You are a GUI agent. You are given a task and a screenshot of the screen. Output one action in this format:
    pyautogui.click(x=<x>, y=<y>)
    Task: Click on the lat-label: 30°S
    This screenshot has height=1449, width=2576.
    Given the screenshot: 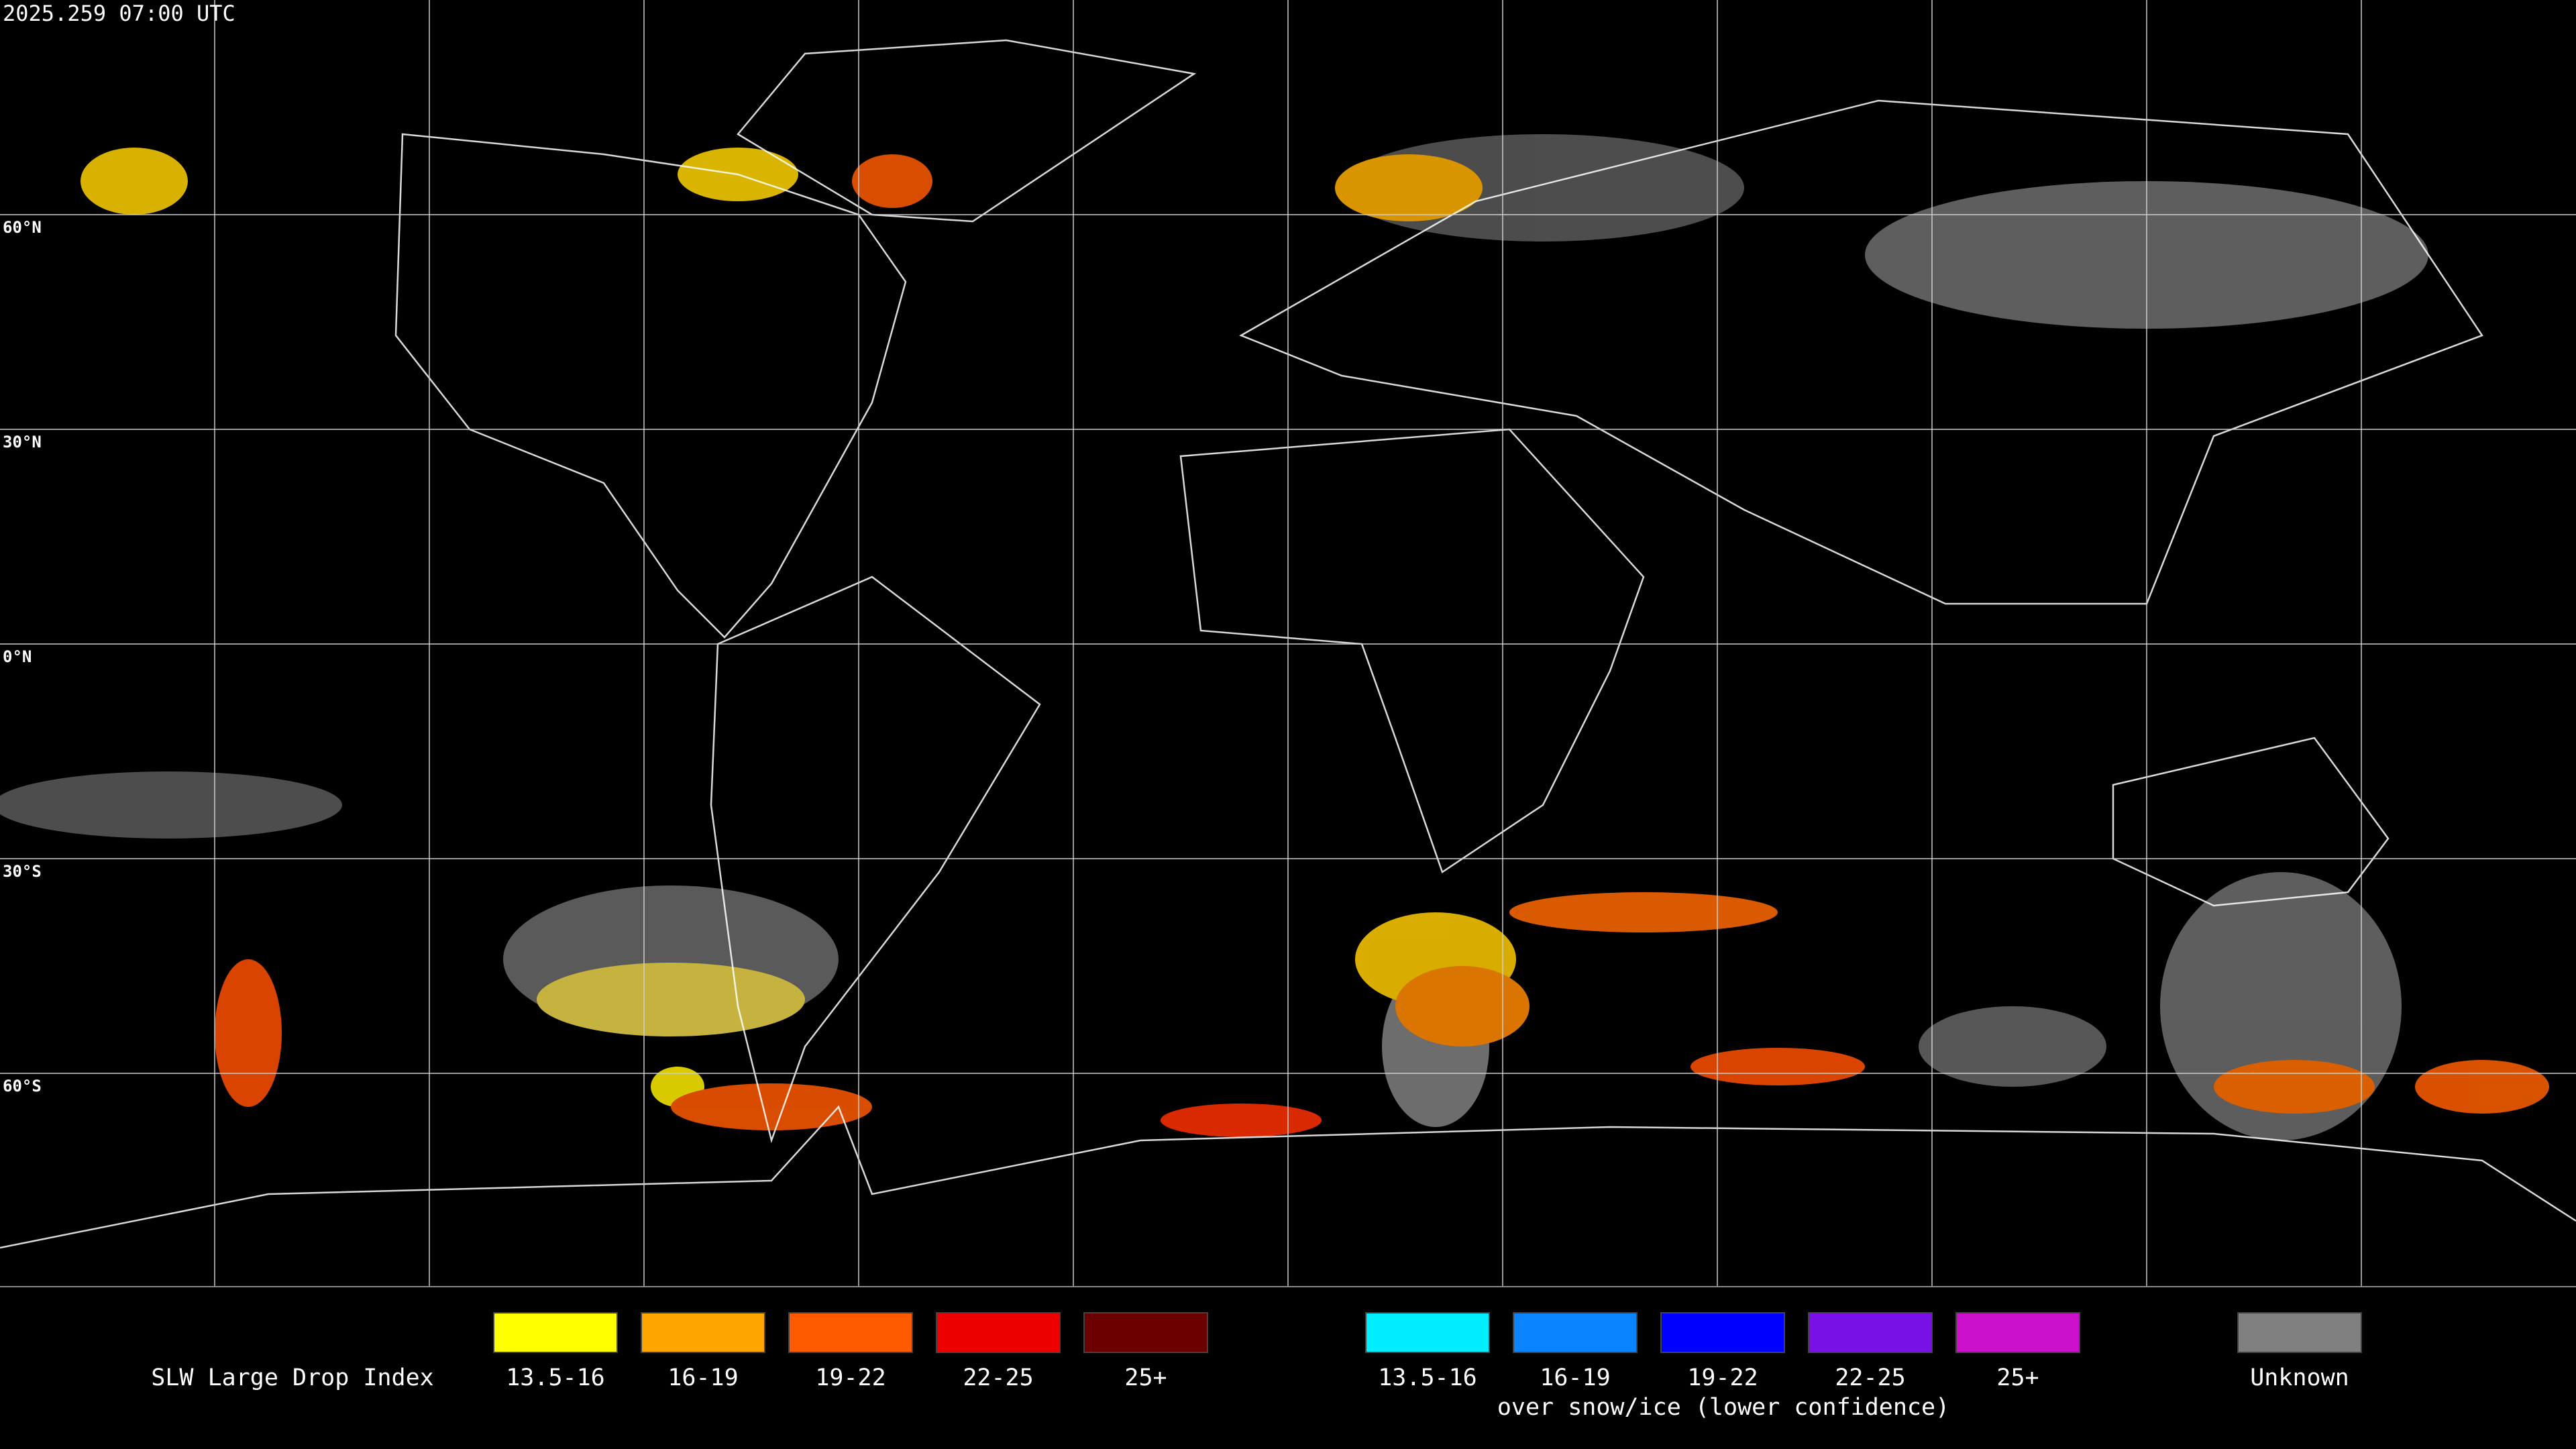 What is the action you would take?
    pyautogui.click(x=22, y=871)
    